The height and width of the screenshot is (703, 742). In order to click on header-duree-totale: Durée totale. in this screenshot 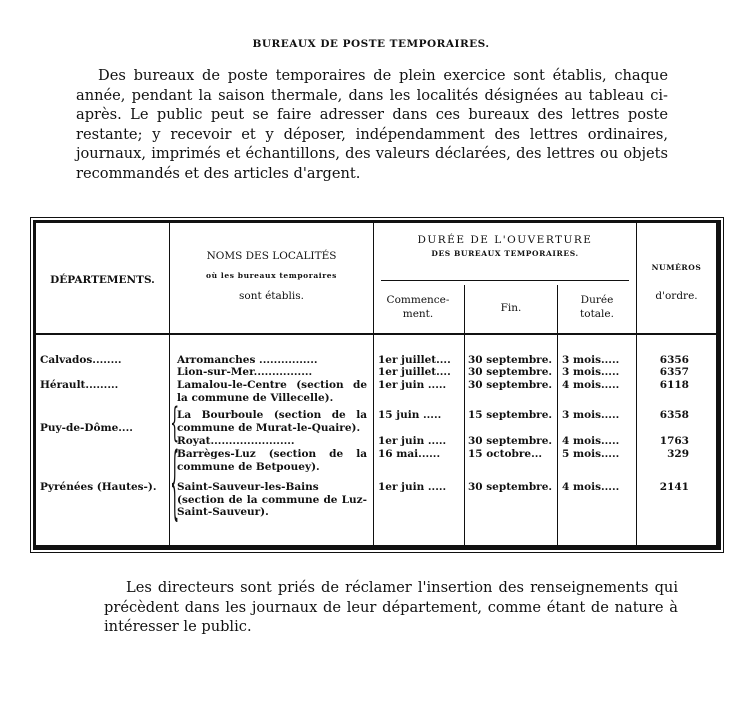, I will do `click(597, 307)`.